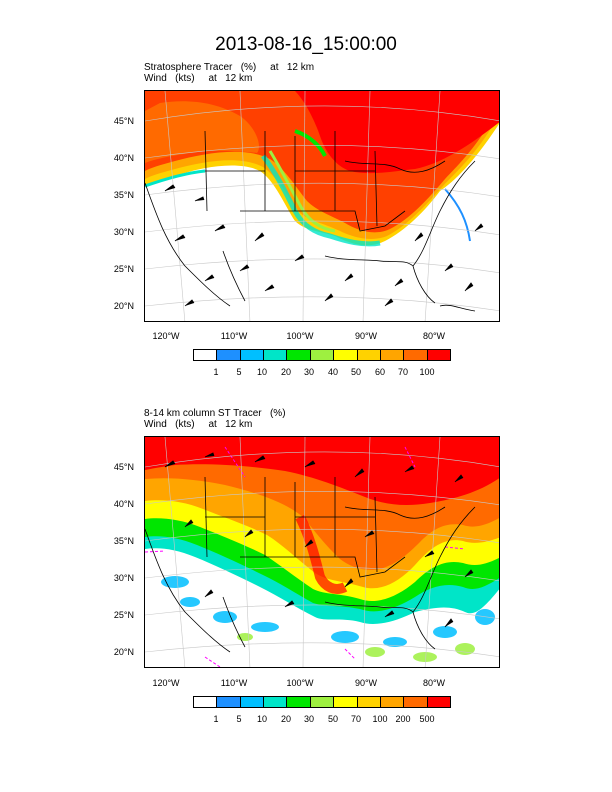  Describe the element at coordinates (123, 306) in the screenshot. I see `panel1-lat-label: 20°N` at that location.